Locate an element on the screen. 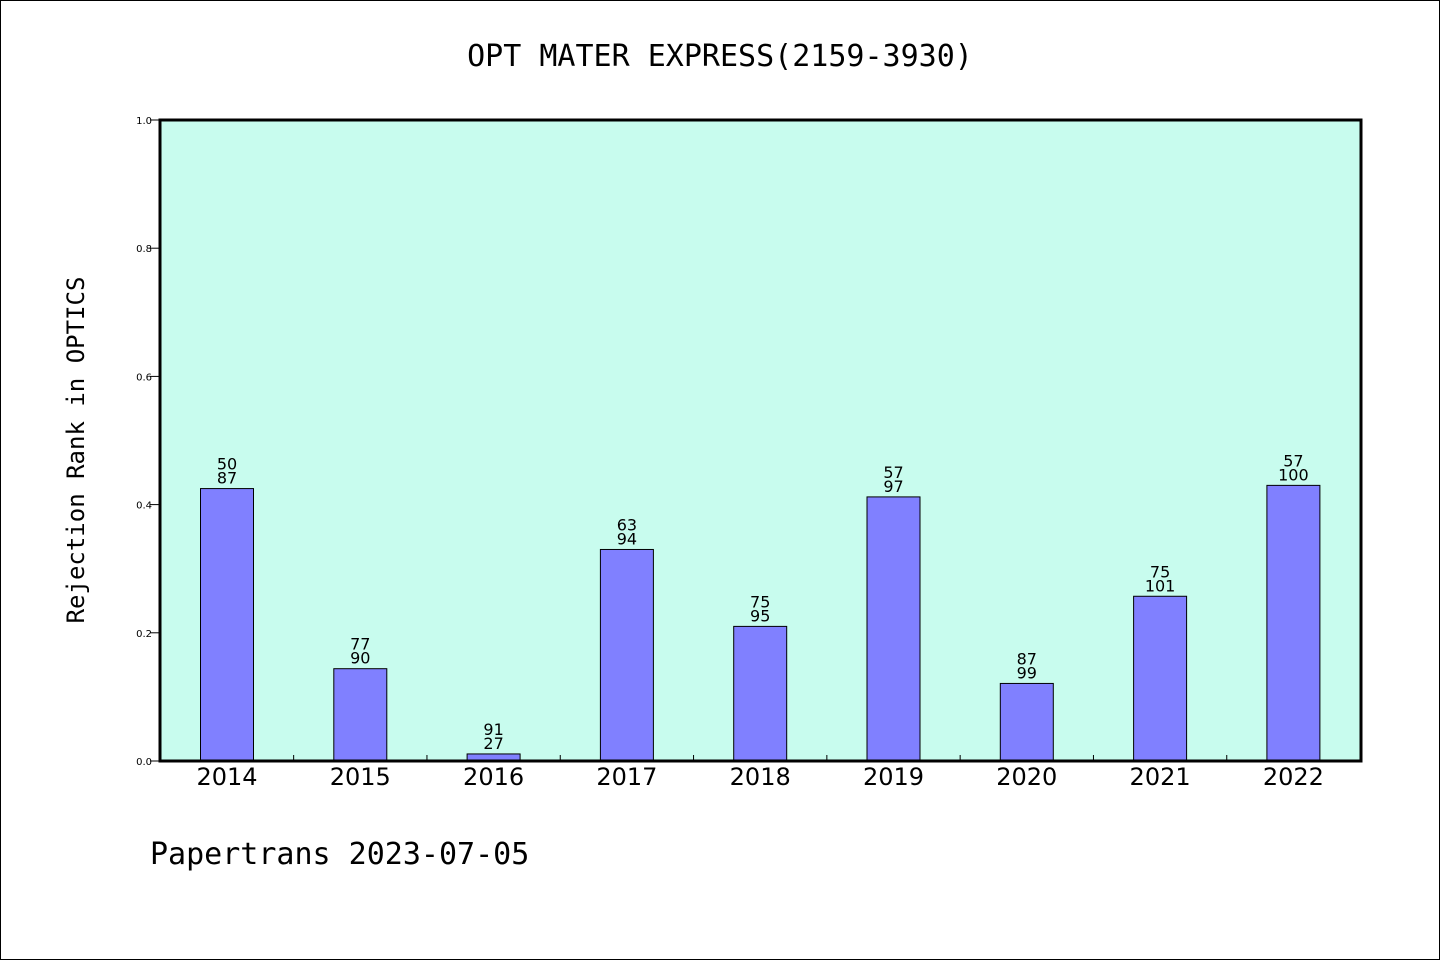 The width and height of the screenshot is (1440, 960). x-tick-label-2021: 2021 is located at coordinates (1160, 777).